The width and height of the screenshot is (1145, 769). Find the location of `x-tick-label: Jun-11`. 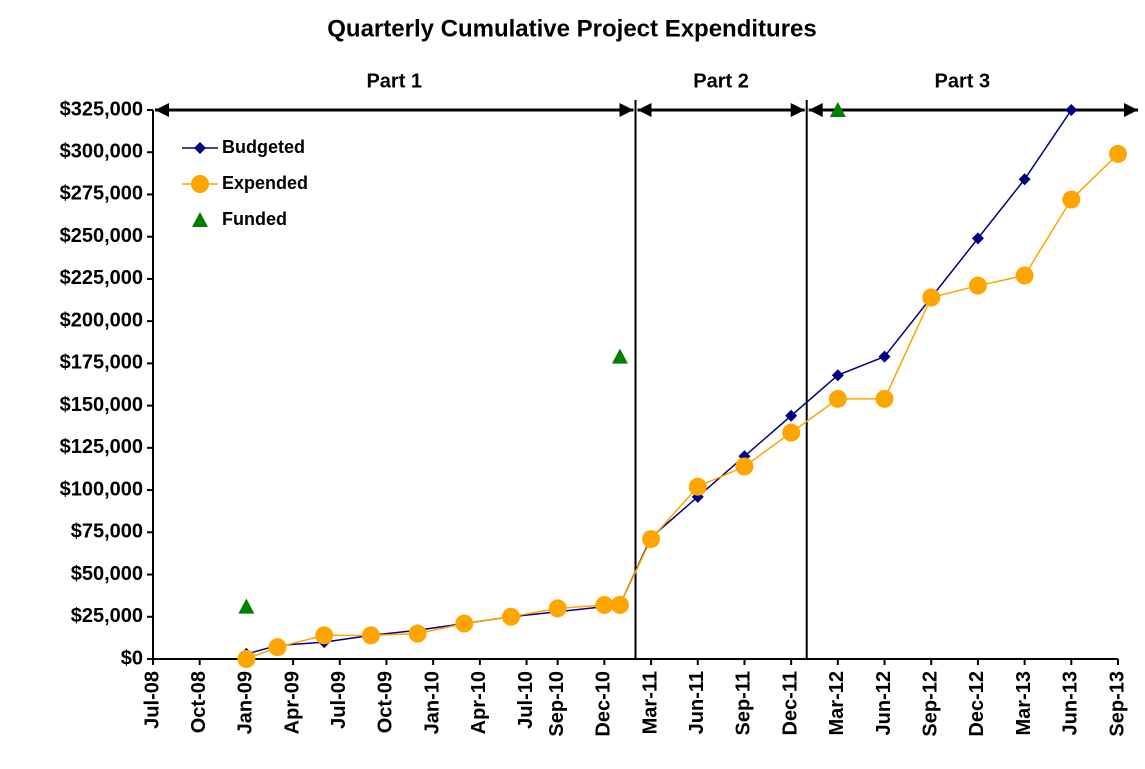

x-tick-label: Jun-11 is located at coordinates (697, 702).